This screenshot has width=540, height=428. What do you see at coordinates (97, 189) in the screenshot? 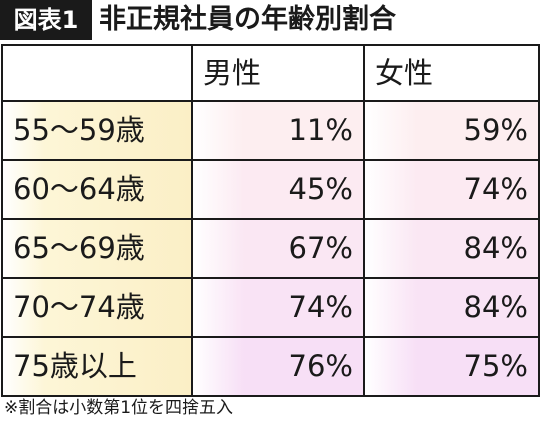
I see `row-label-cell: 60〜64歳` at bounding box center [97, 189].